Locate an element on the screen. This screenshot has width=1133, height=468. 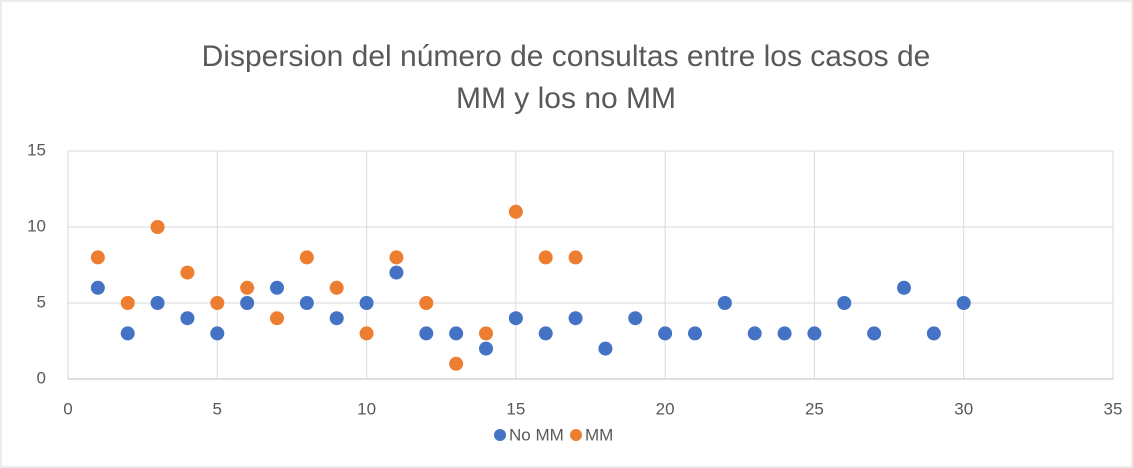
x-tick-label: 10 is located at coordinates (366, 408).